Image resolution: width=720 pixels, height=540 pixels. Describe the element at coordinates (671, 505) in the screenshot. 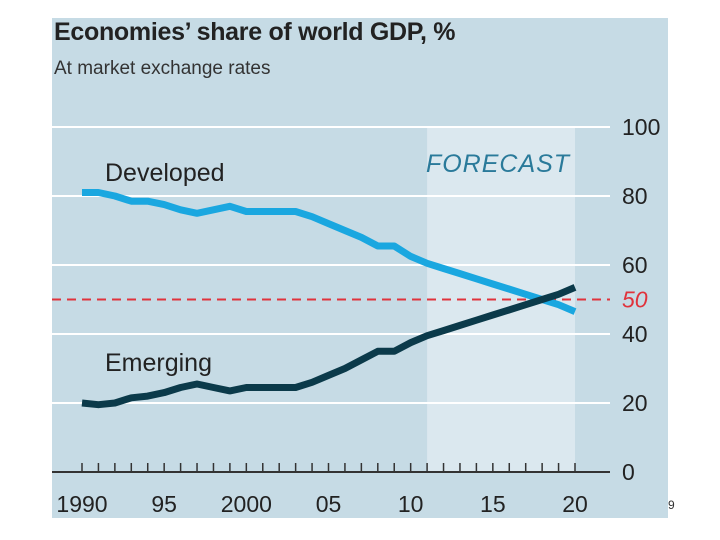

I see `page-number: 9` at that location.